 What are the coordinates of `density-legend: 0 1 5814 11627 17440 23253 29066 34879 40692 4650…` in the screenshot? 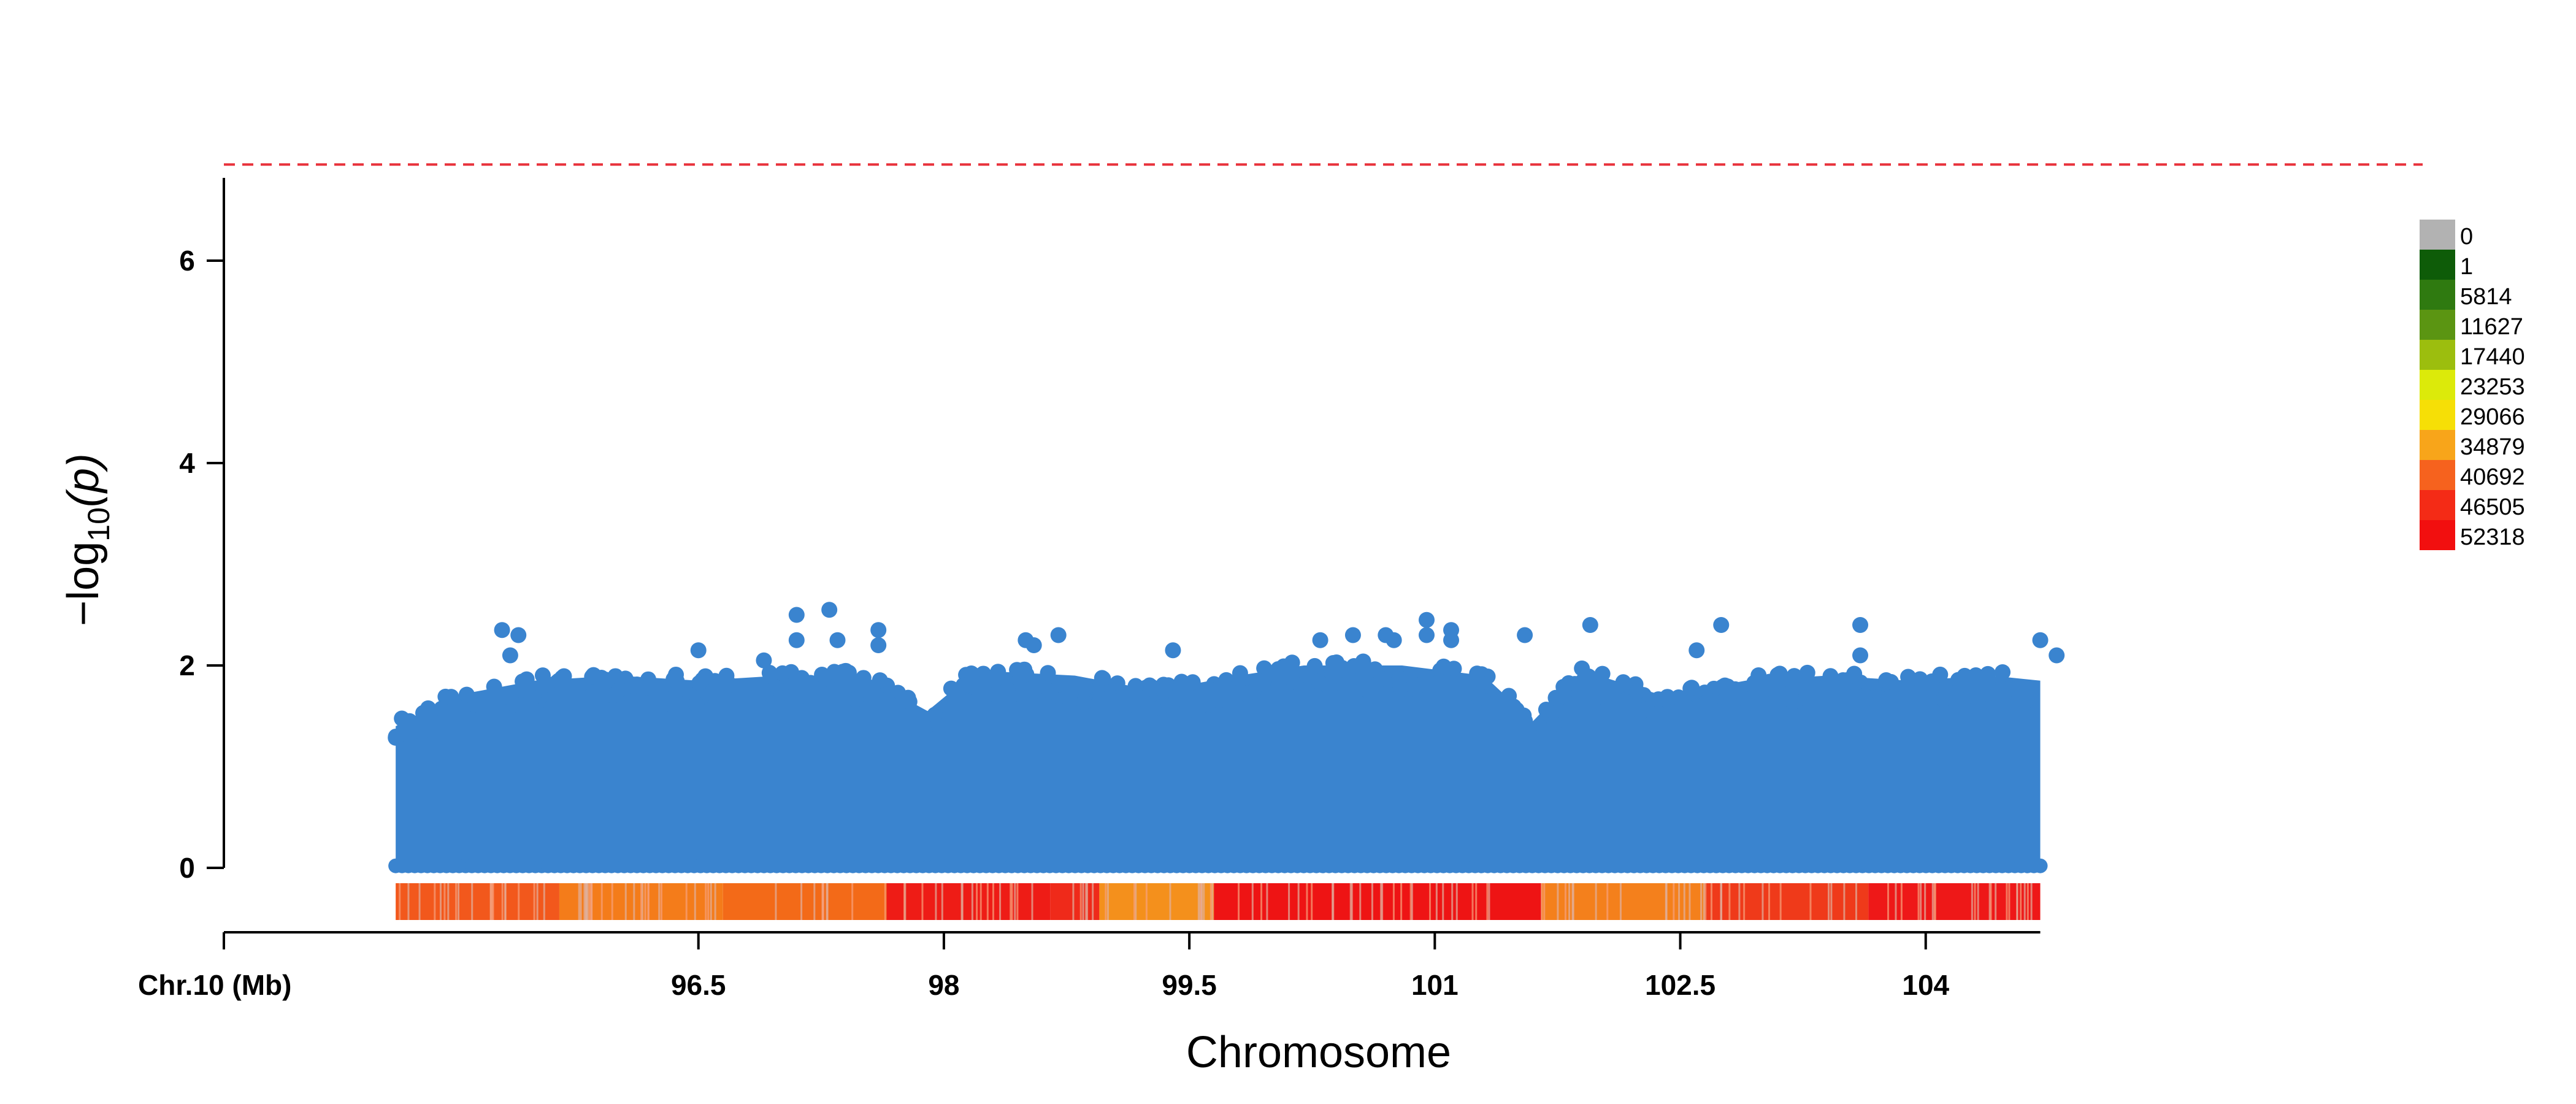 It's located at (2472, 385).